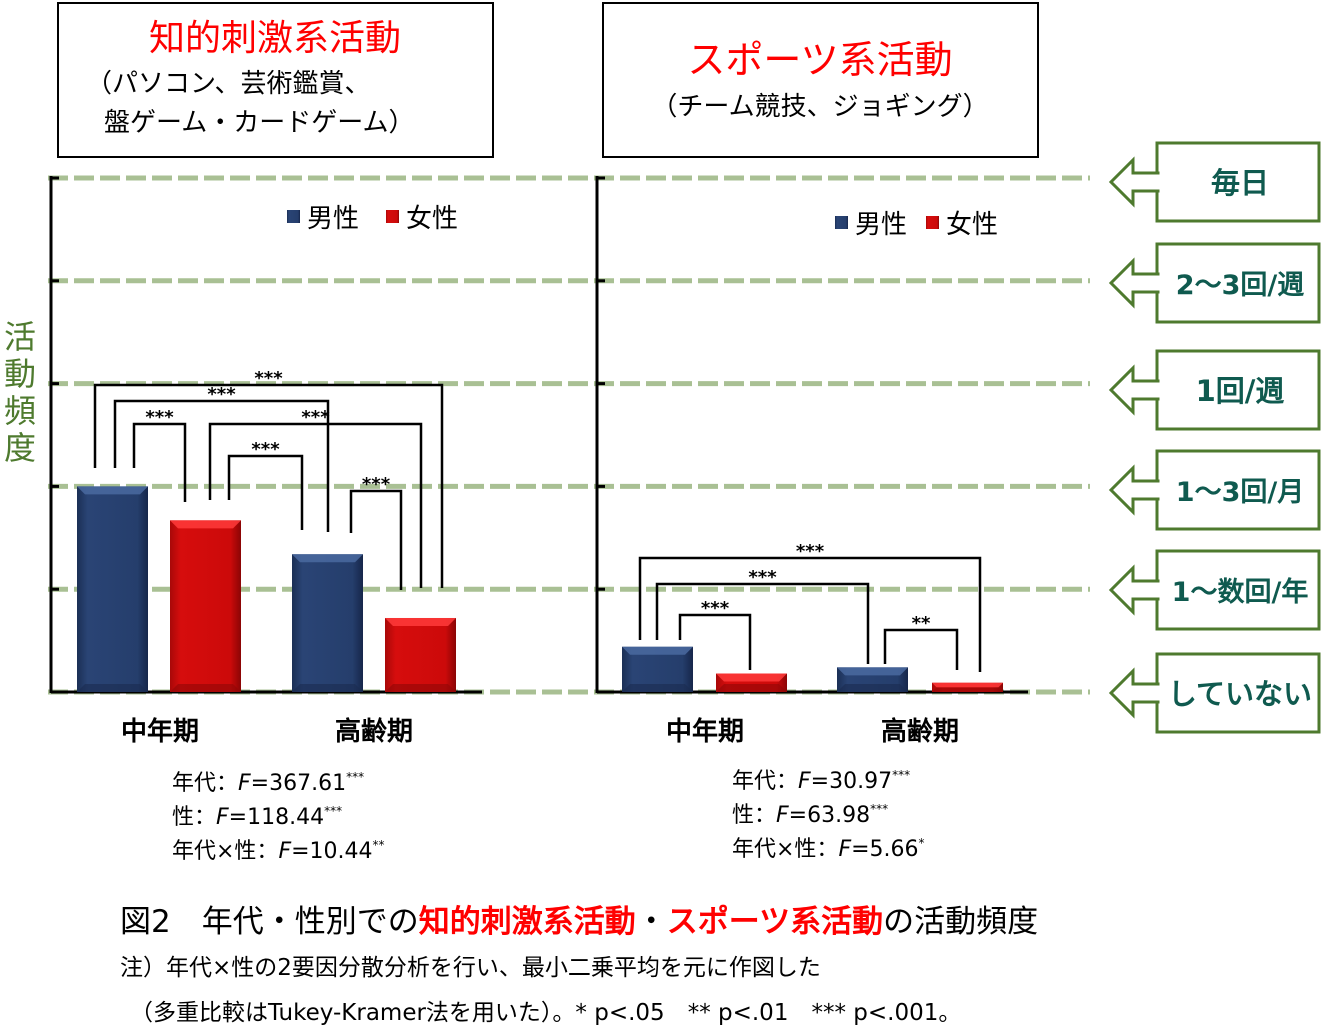 The width and height of the screenshot is (1324, 1026). I want to click on stat-value: =367.61, so click(298, 783).